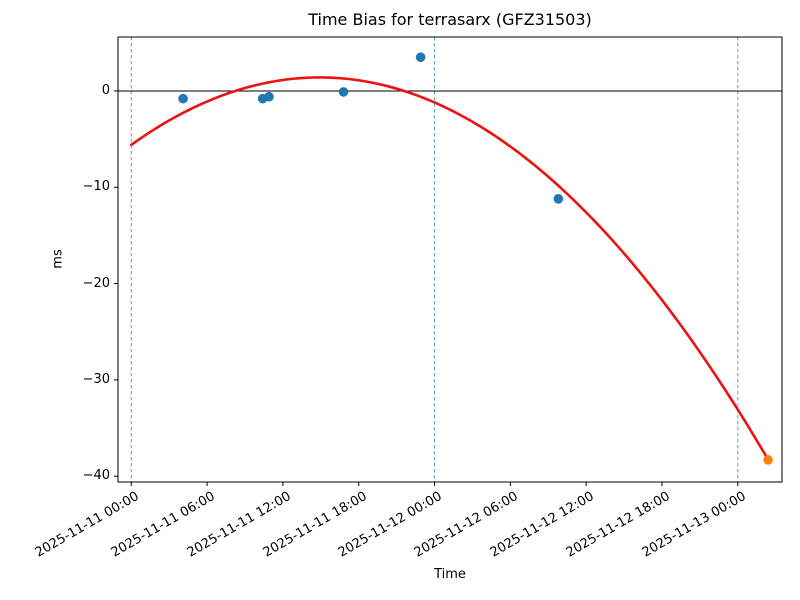 The height and width of the screenshot is (600, 800). Describe the element at coordinates (450, 19) in the screenshot. I see `chart-title: Time Bias for terrasarx (GFZ31503)` at that location.